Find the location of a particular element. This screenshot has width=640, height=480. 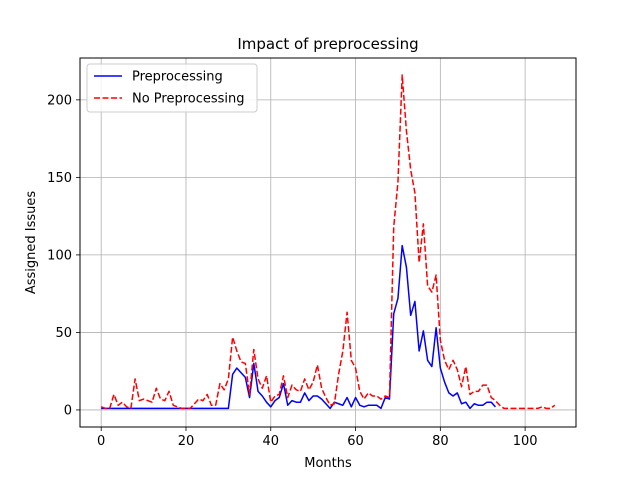

y-tick-label: 100 is located at coordinates (59, 255).